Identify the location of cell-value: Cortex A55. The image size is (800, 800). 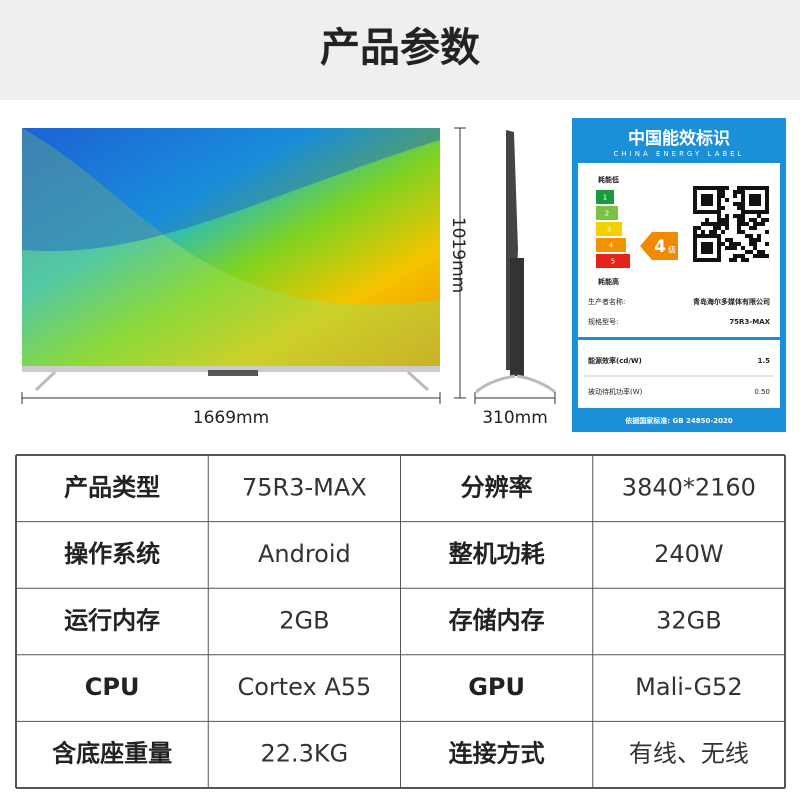
(304, 687).